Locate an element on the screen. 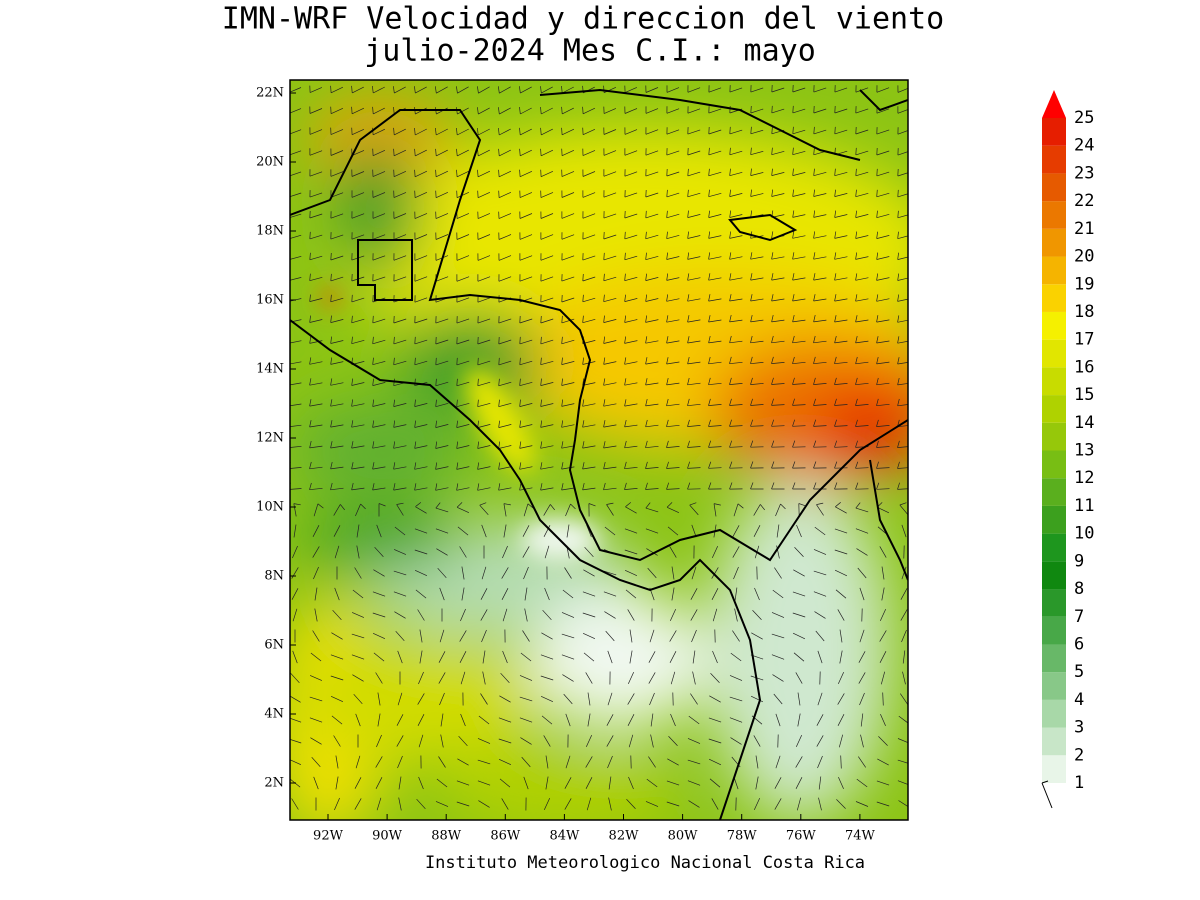 The image size is (1200, 900). lon-label: 88W is located at coordinates (446, 836).